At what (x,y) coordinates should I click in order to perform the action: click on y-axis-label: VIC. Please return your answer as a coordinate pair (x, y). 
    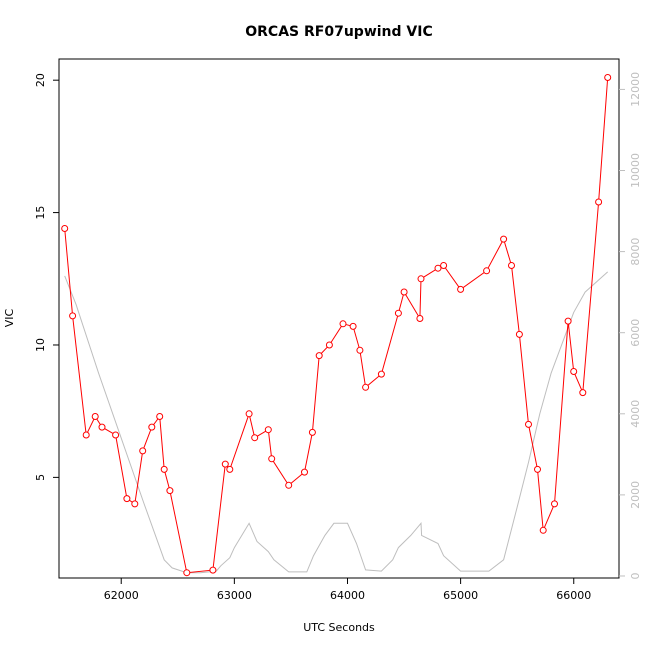
    Looking at the image, I should click on (9, 317).